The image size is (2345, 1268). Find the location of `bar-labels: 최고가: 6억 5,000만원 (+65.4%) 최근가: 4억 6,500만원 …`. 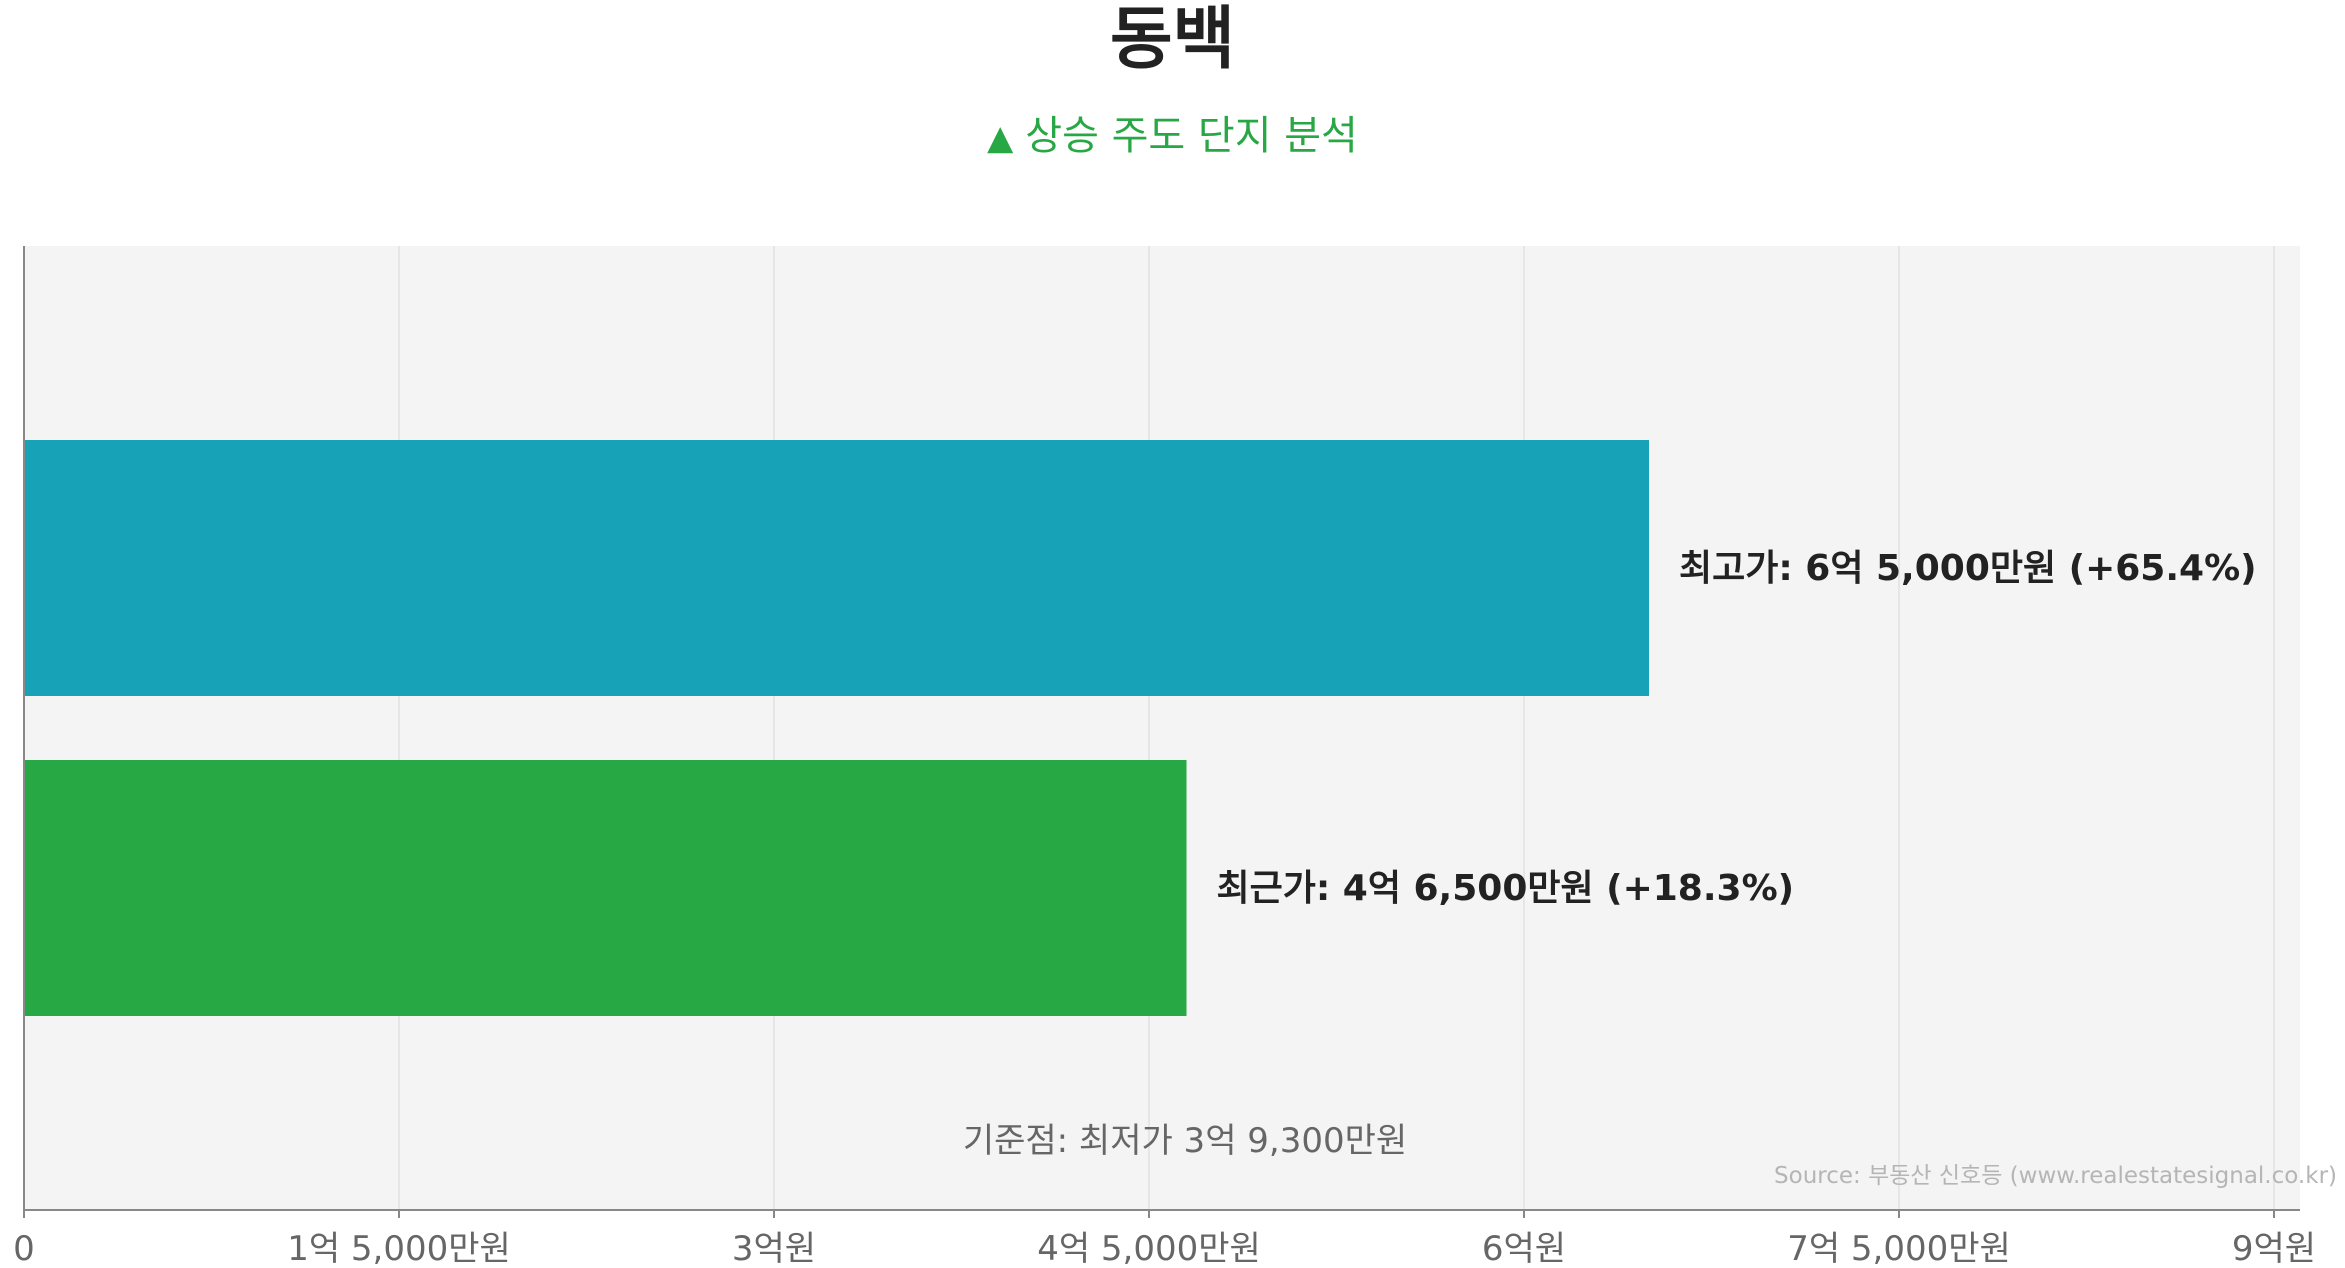

bar-labels: 최고가: 6억 5,000만원 (+65.4%) 최근가: 4억 6,500만원 … is located at coordinates (1737, 728).